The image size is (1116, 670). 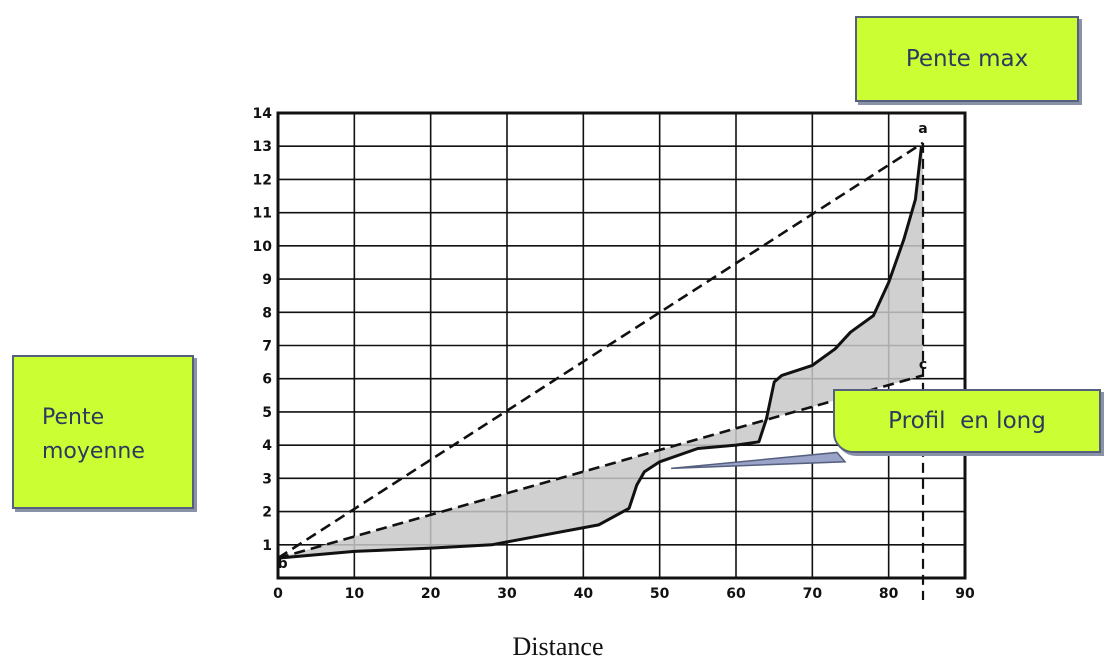 What do you see at coordinates (965, 594) in the screenshot?
I see `x-tick-label-90: 90` at bounding box center [965, 594].